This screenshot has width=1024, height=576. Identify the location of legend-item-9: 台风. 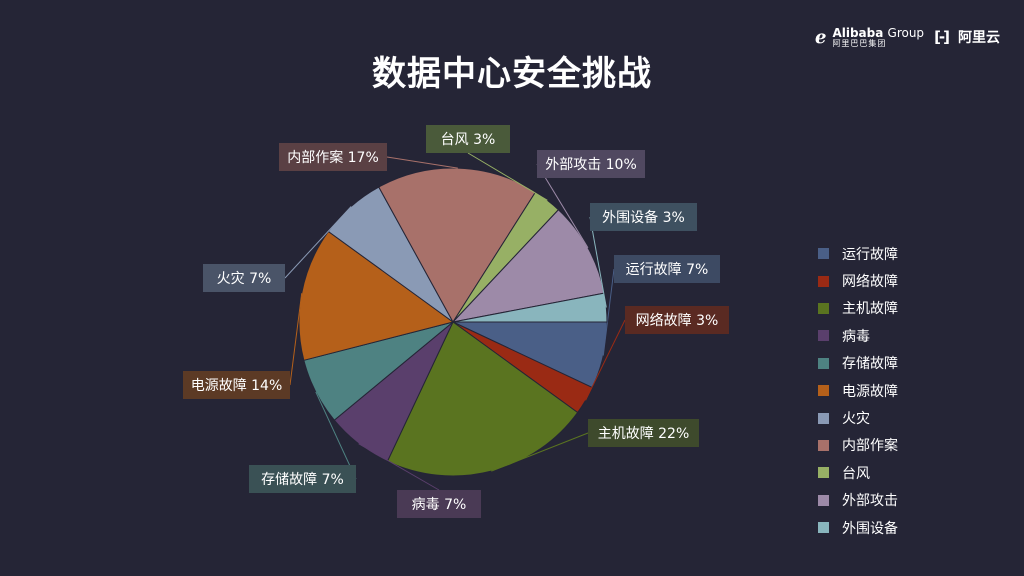
(858, 472).